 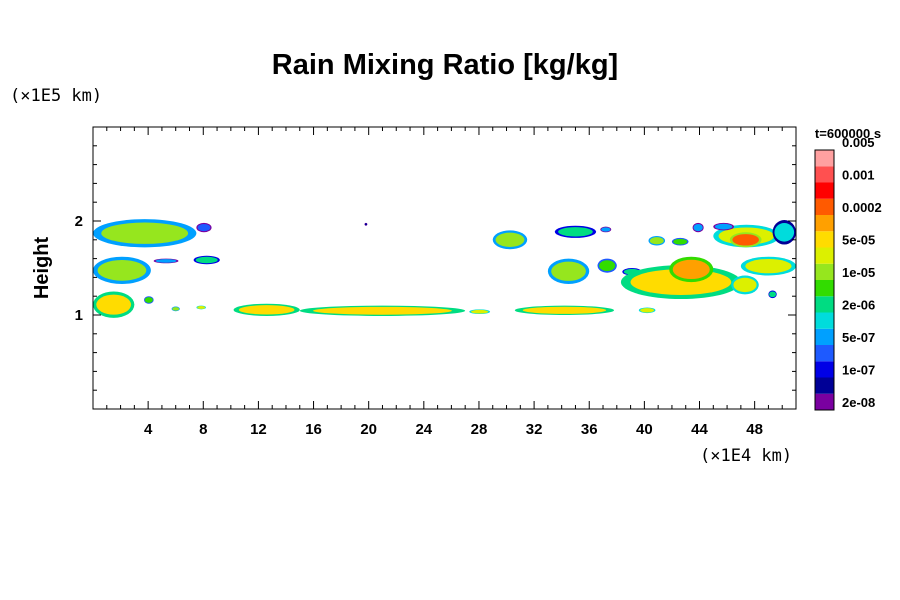 What do you see at coordinates (754, 429) in the screenshot?
I see `x-tick-label: 48` at bounding box center [754, 429].